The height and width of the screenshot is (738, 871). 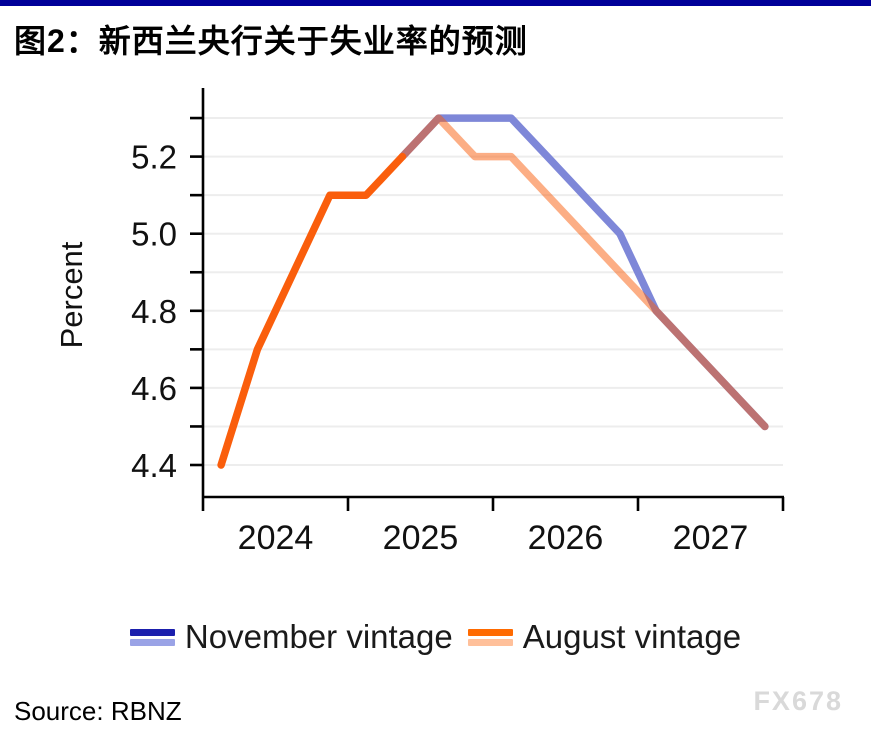 What do you see at coordinates (490, 642) in the screenshot?
I see `august-forecast-swatch` at bounding box center [490, 642].